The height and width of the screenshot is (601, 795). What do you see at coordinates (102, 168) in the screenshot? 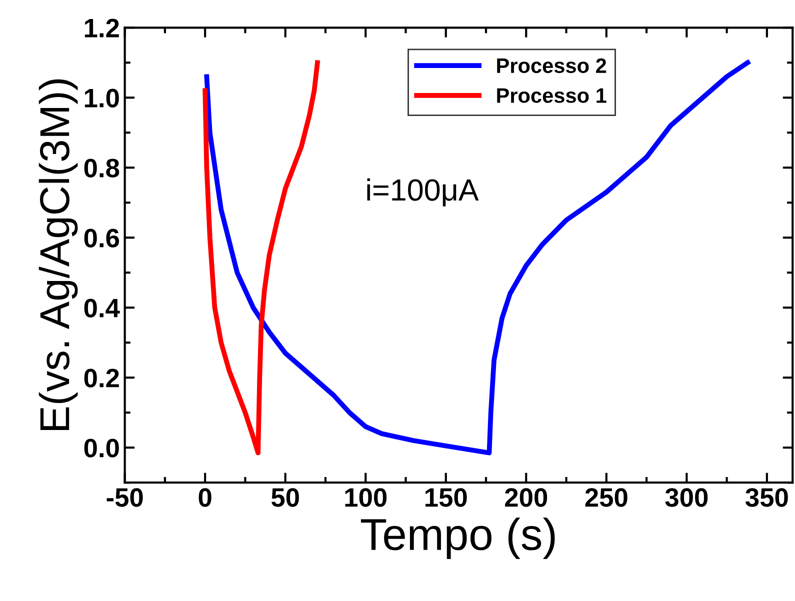
I see `y-tick-label: 0.8` at bounding box center [102, 168].